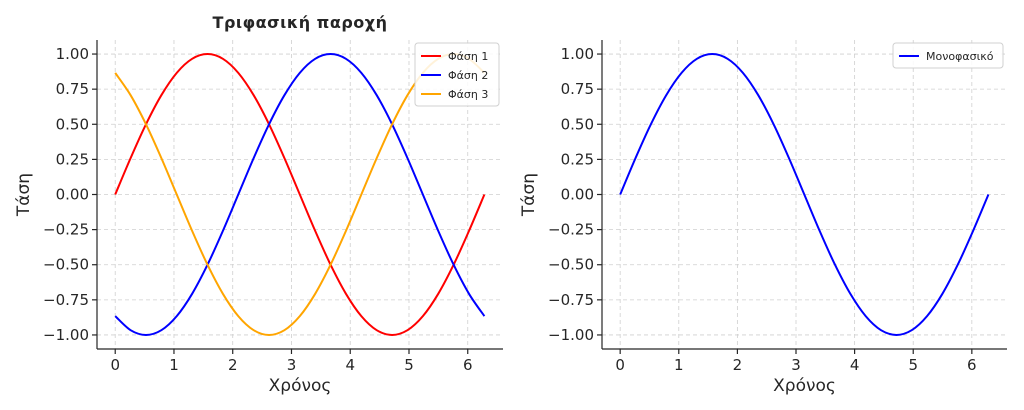  I want to click on chart-0-y-tick-label: 0.00, so click(72, 195).